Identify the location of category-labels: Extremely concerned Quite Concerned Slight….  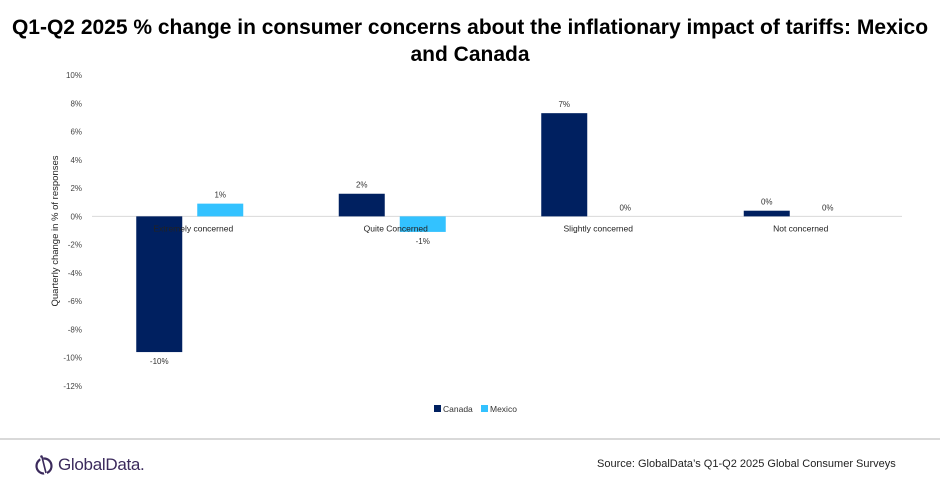
(490, 228).